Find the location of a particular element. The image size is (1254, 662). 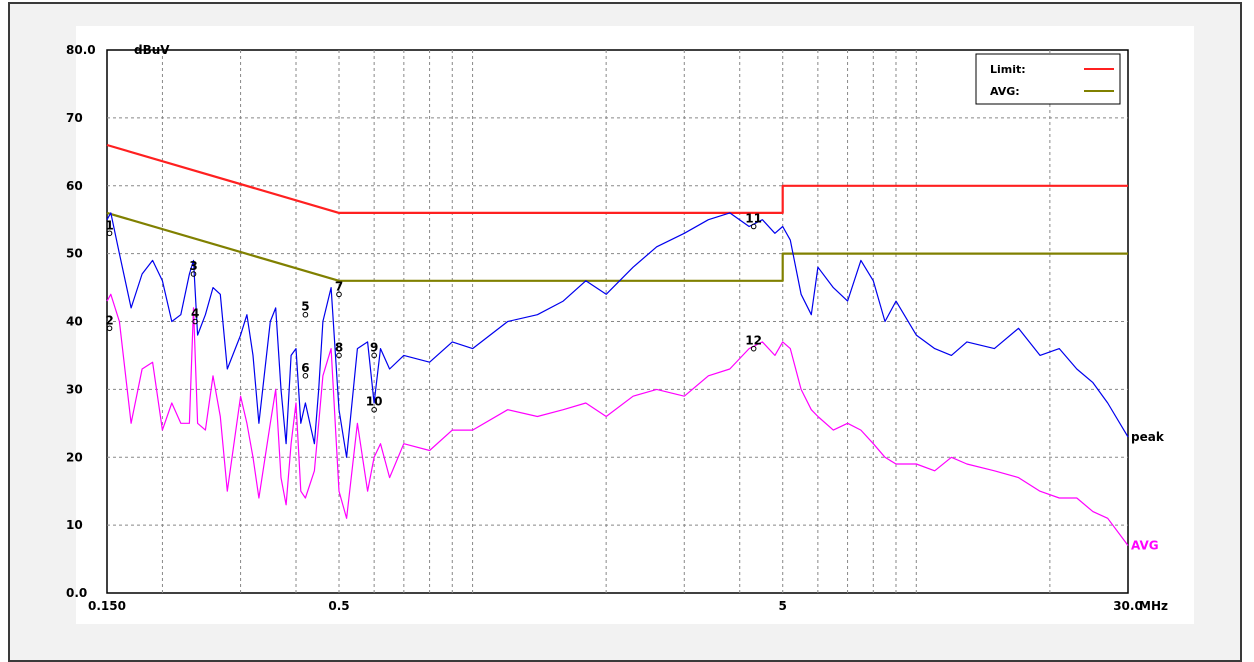

marker-label: 2 is located at coordinates (109, 320).